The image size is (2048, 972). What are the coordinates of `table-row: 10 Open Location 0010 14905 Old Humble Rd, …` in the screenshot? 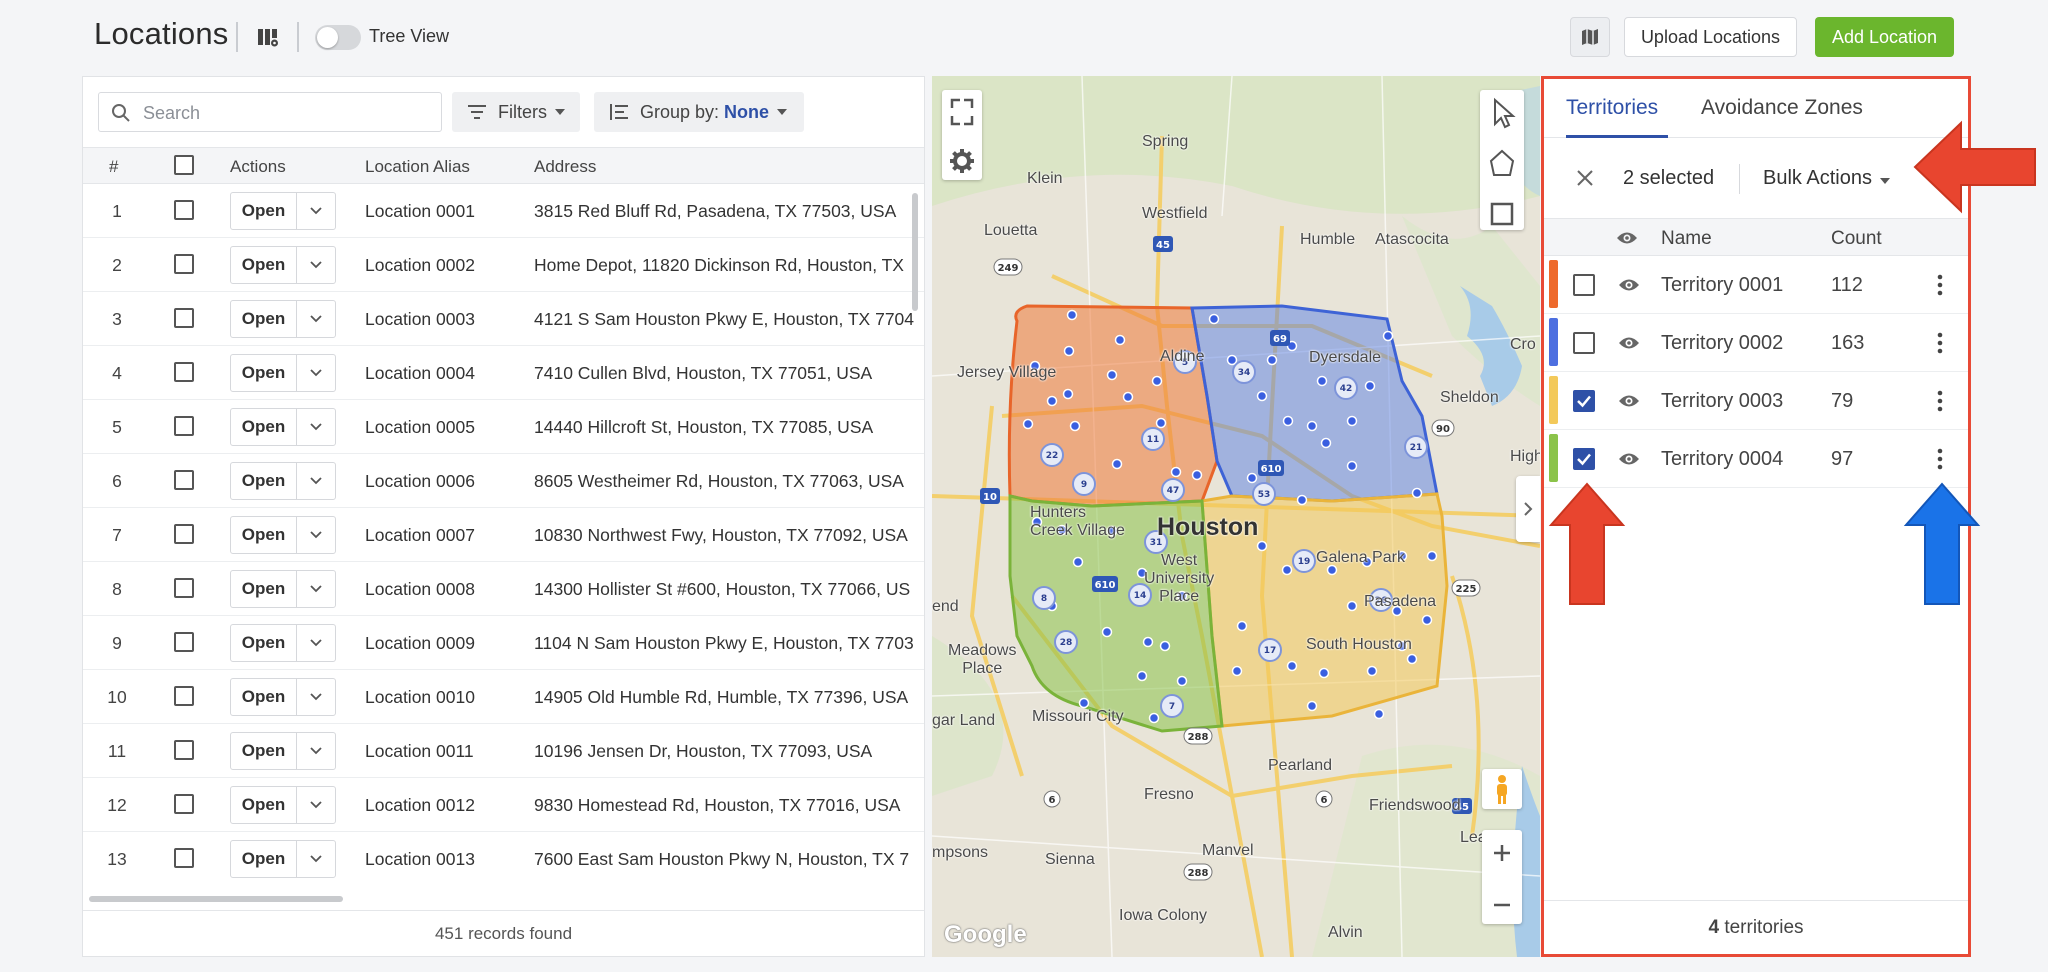 It's located at (503, 697).